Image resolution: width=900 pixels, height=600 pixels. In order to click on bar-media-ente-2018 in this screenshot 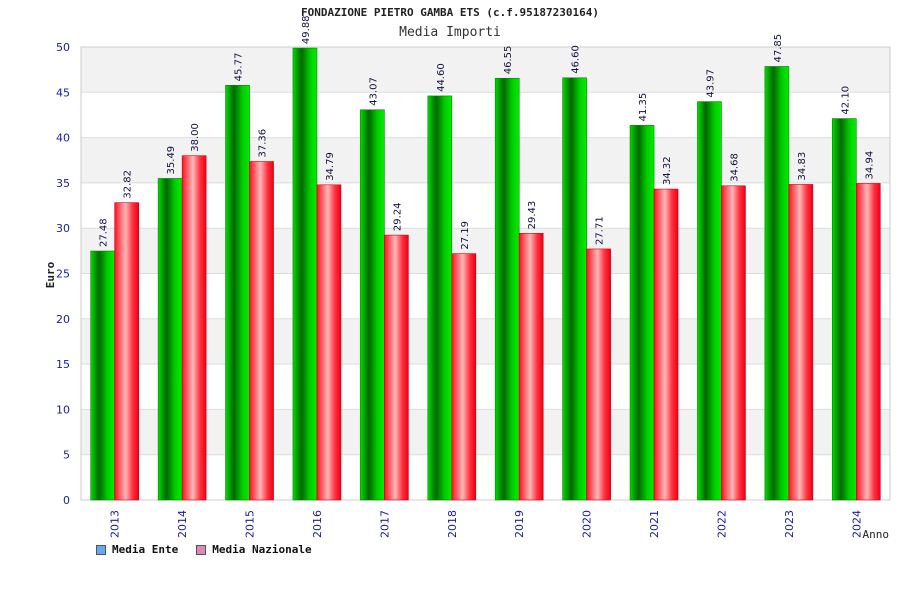, I will do `click(440, 298)`.